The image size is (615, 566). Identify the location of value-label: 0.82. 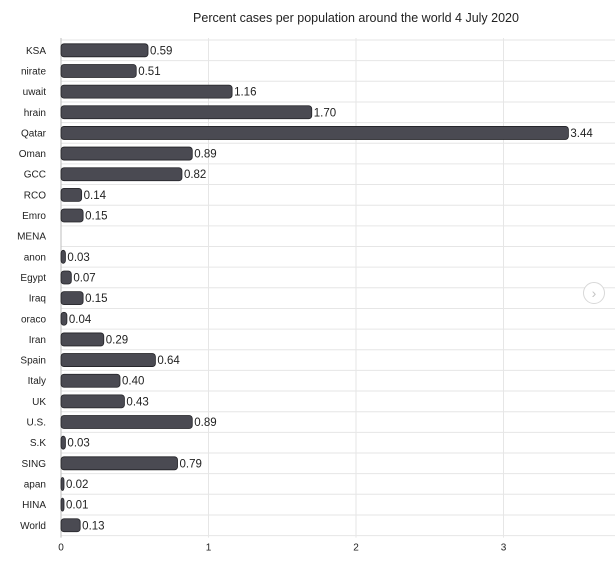
(195, 175).